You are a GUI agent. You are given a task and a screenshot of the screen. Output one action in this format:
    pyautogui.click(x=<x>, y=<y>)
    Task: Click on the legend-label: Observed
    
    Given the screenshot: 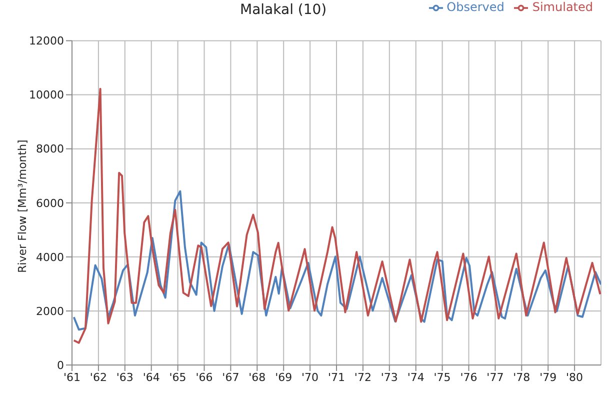 What is the action you would take?
    pyautogui.click(x=475, y=7)
    